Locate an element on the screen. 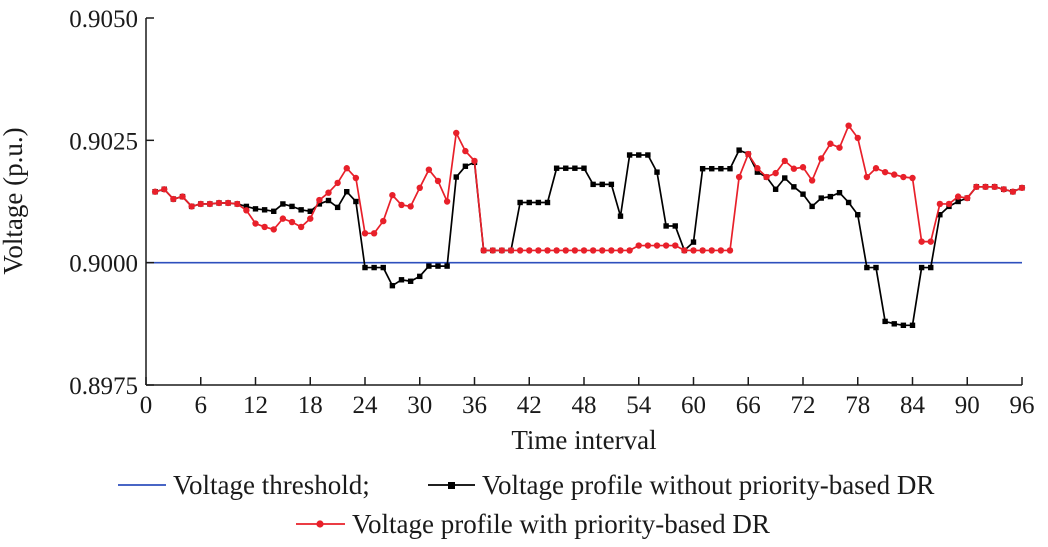 This screenshot has height=547, width=1048. y-axis-title: Voltage (p.u.) is located at coordinates (14, 200).